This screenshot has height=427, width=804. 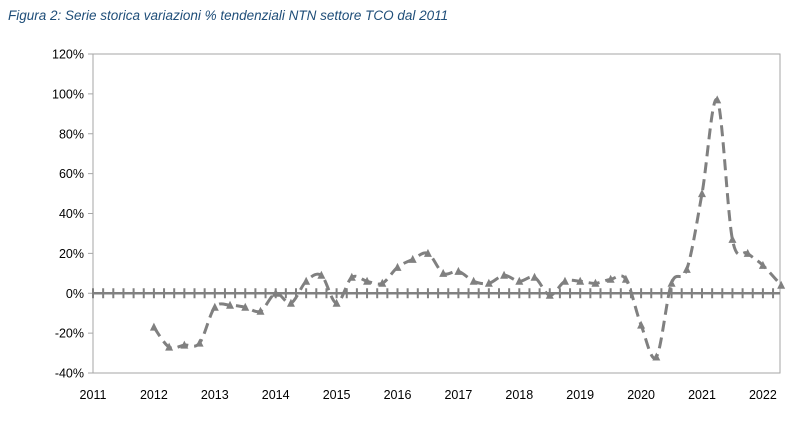 I want to click on y-tick-label: 100%, so click(x=68, y=94).